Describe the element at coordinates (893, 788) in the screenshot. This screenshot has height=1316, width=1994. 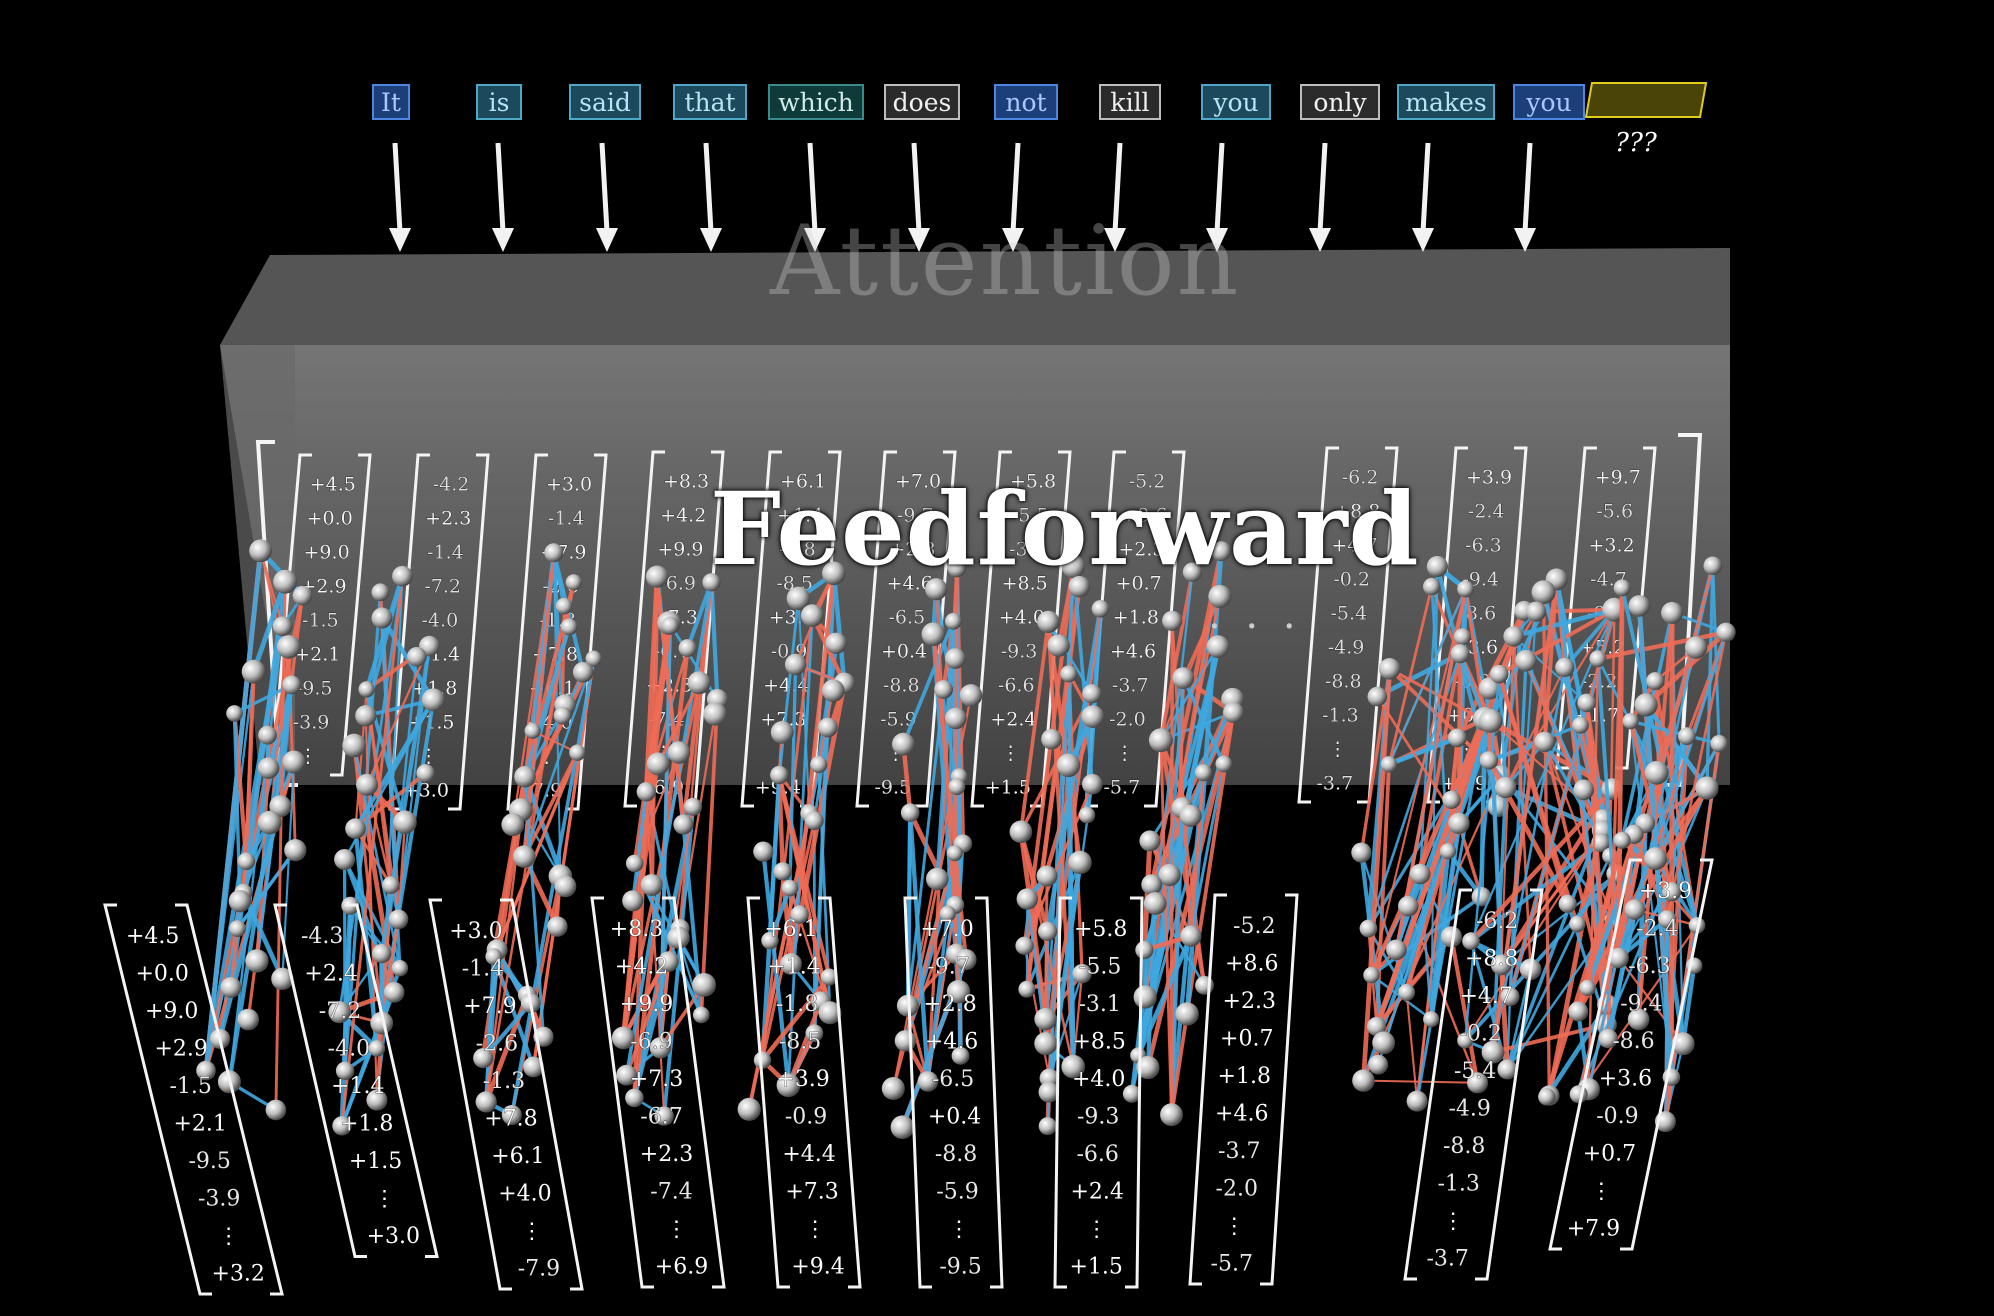
I see `vector-entry: -9.5` at that location.